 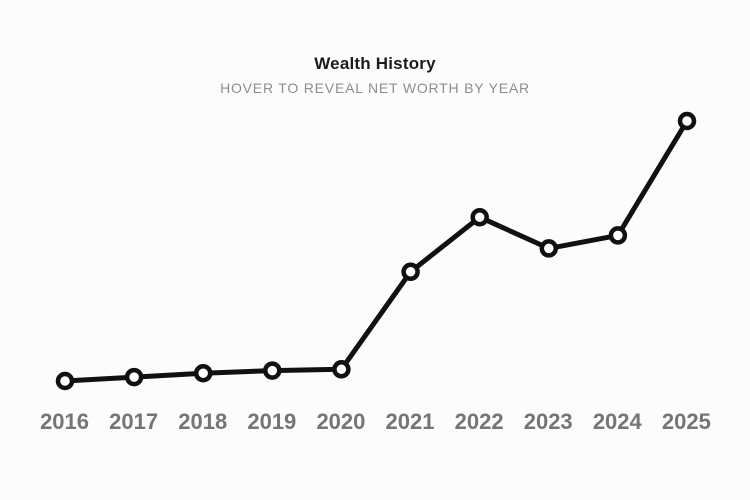 I want to click on x-axis-label-2023: 2023, so click(x=548, y=421).